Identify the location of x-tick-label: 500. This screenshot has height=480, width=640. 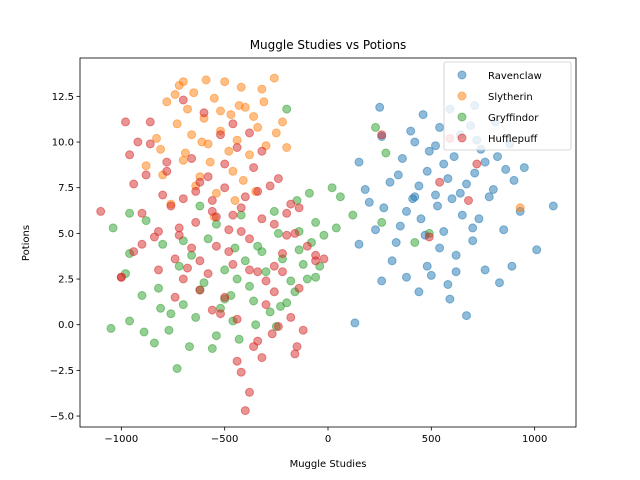
(431, 439).